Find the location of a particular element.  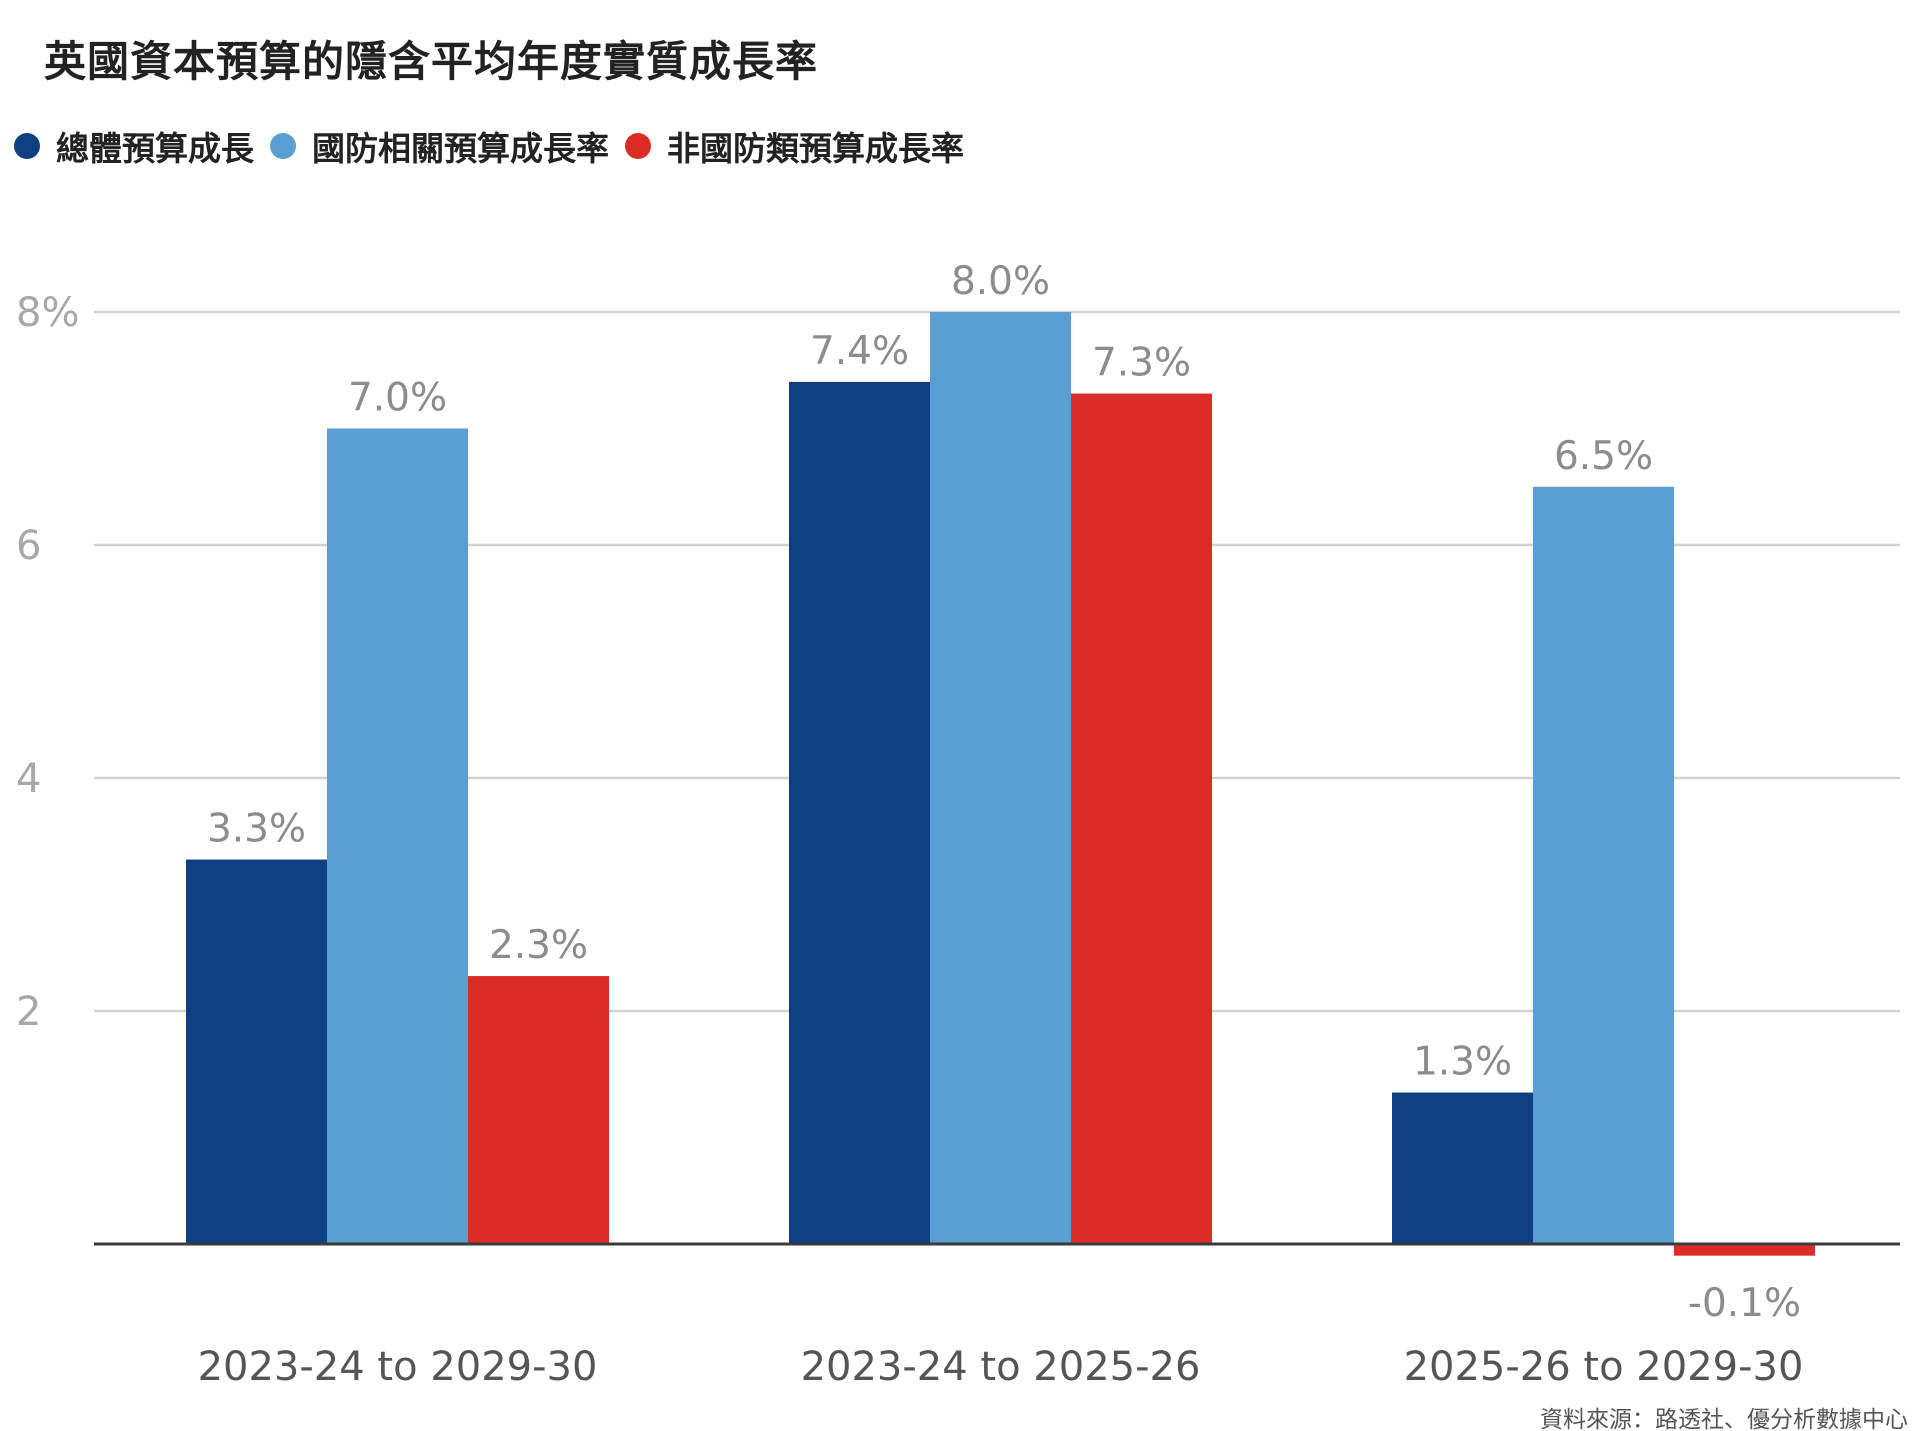

y-tick-label: 2 is located at coordinates (28, 1012).